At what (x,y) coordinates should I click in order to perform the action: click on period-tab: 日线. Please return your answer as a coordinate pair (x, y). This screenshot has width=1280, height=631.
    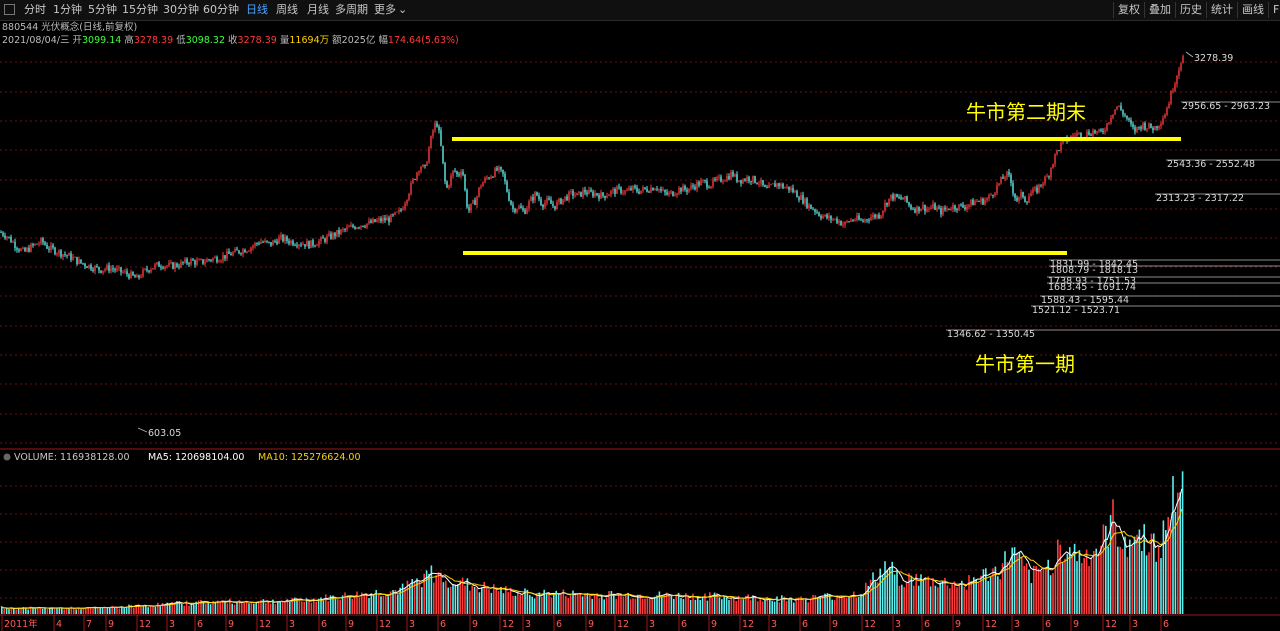
    Looking at the image, I should click on (257, 9).